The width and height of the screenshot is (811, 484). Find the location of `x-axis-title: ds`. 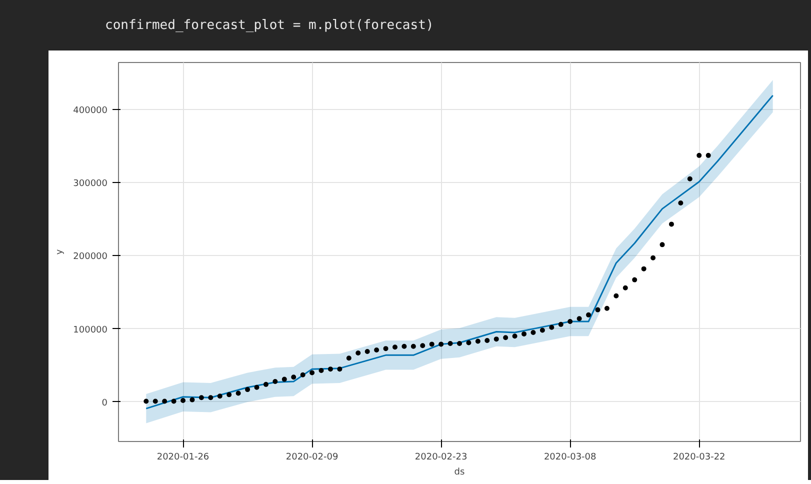

x-axis-title: ds is located at coordinates (460, 473).